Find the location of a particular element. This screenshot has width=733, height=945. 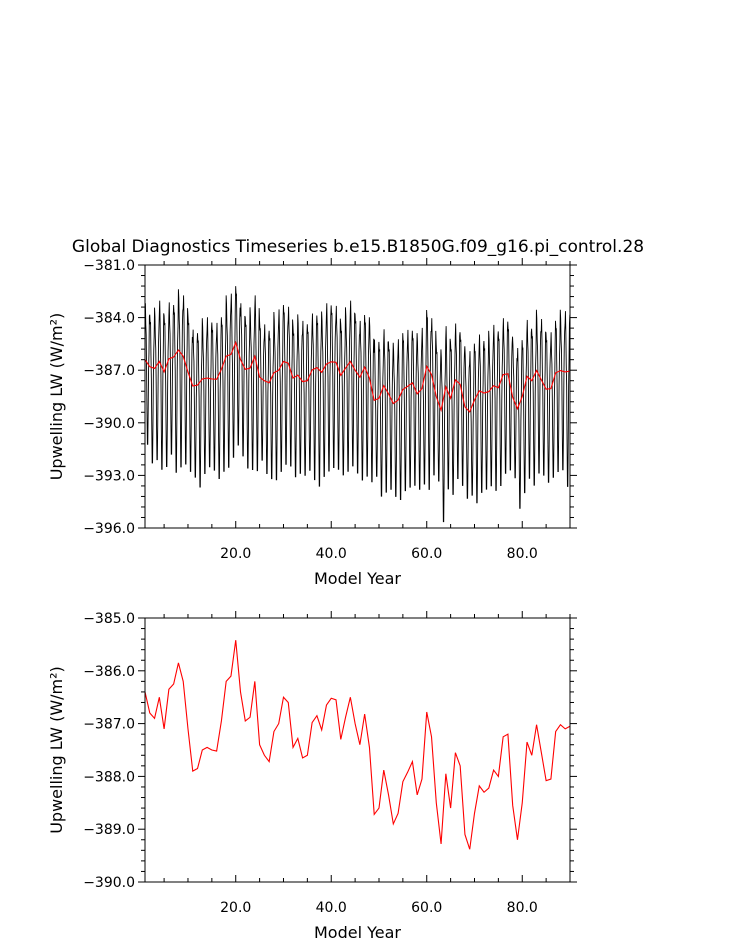

y-tick-label: −393.0 is located at coordinates (109, 476).